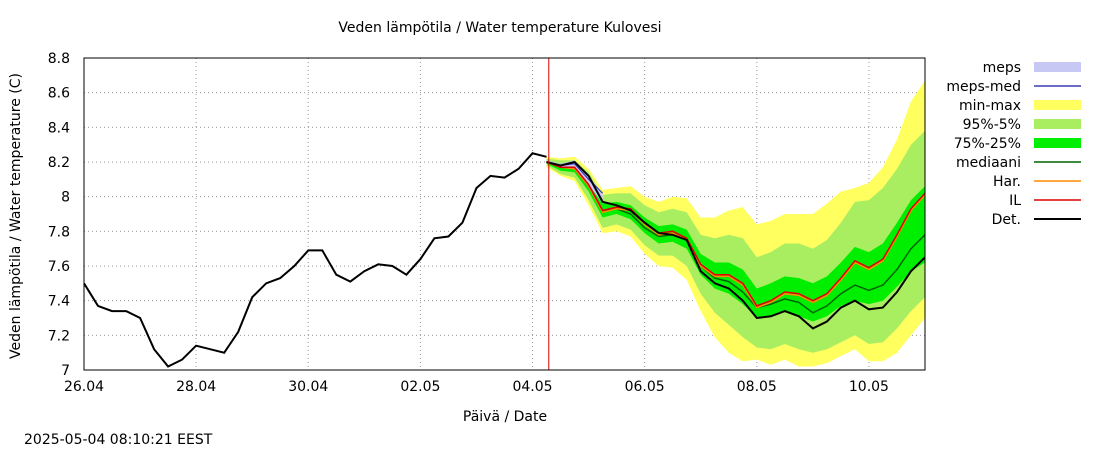 The height and width of the screenshot is (450, 1100). I want to click on legend-label: meps-med, so click(983, 87).